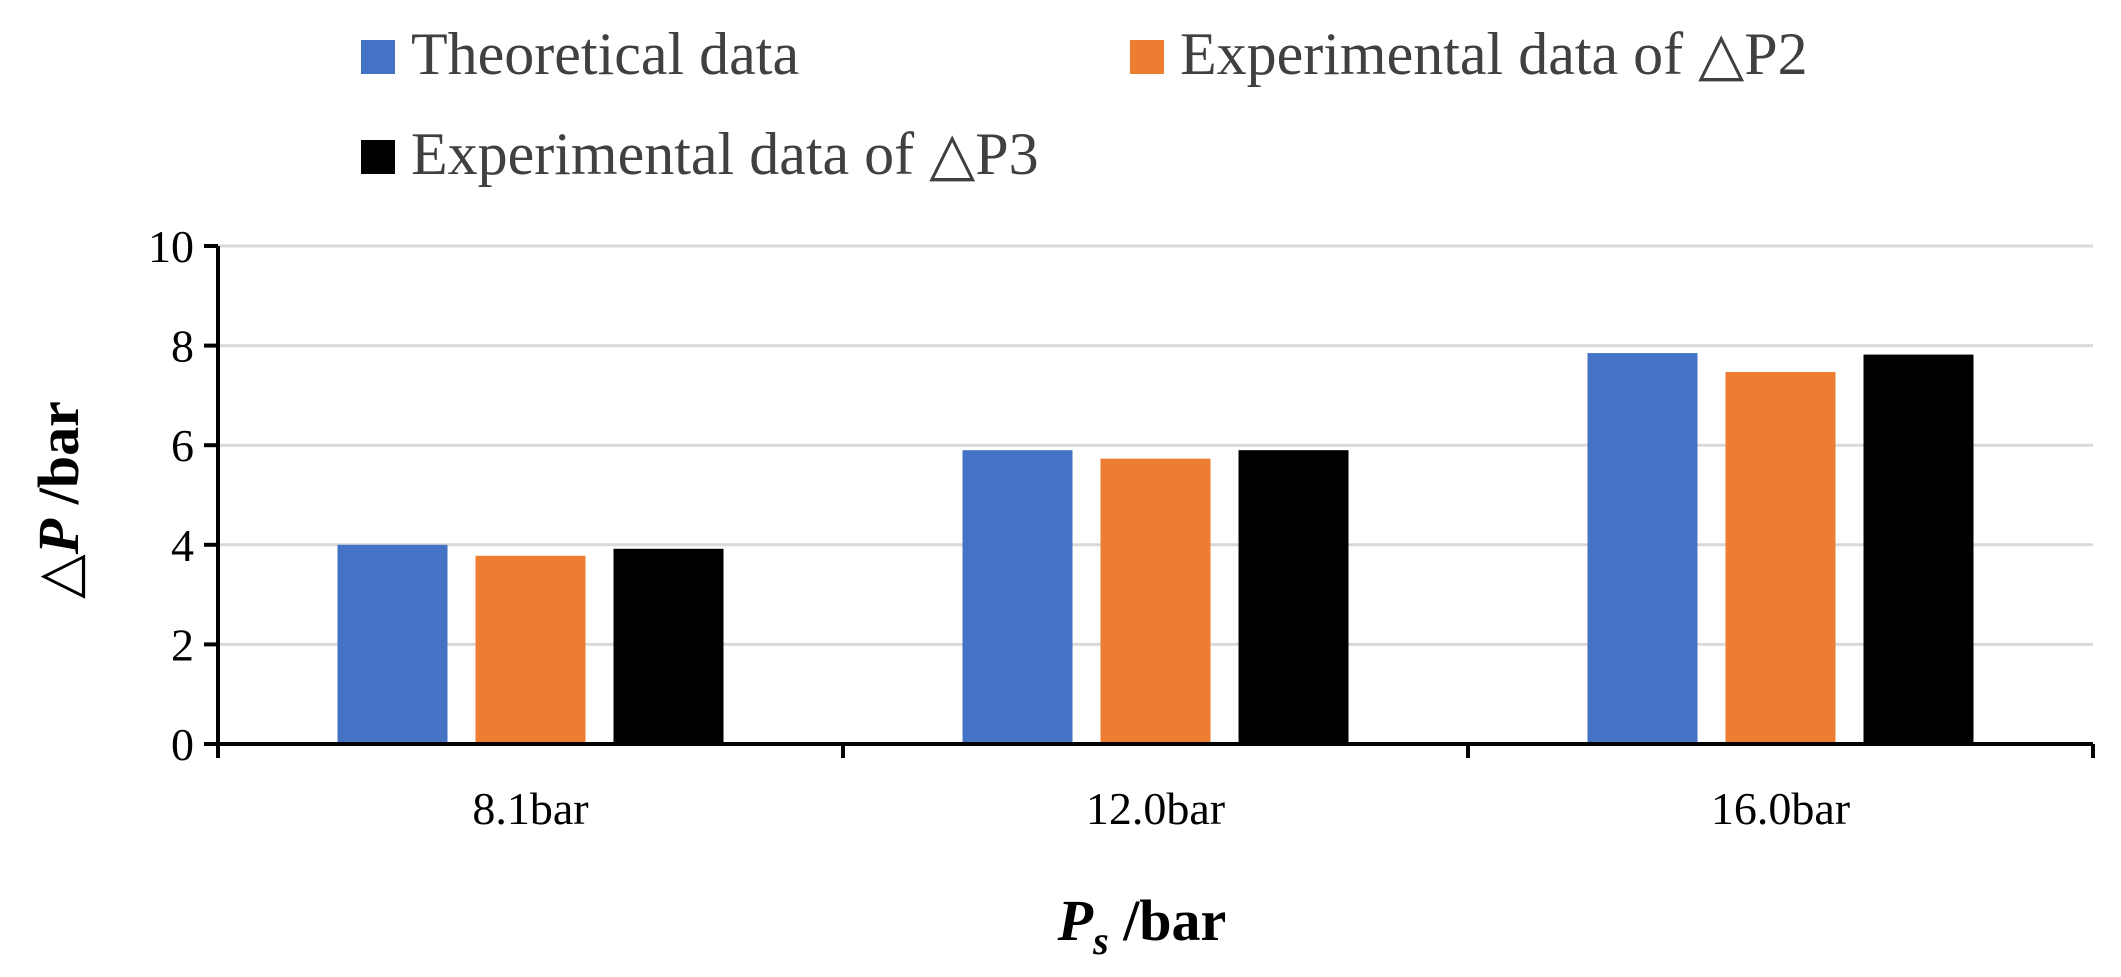 This screenshot has height=977, width=2121. I want to click on legend-item-experimental-p2: Experimental data of △P2, so click(1469, 54).